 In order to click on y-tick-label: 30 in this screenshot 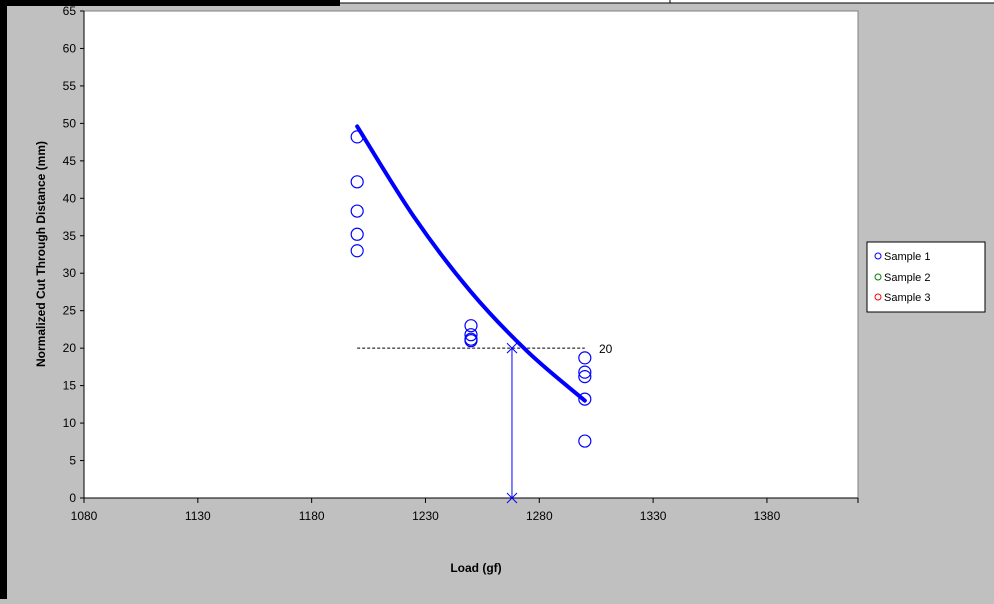, I will do `click(70, 273)`.